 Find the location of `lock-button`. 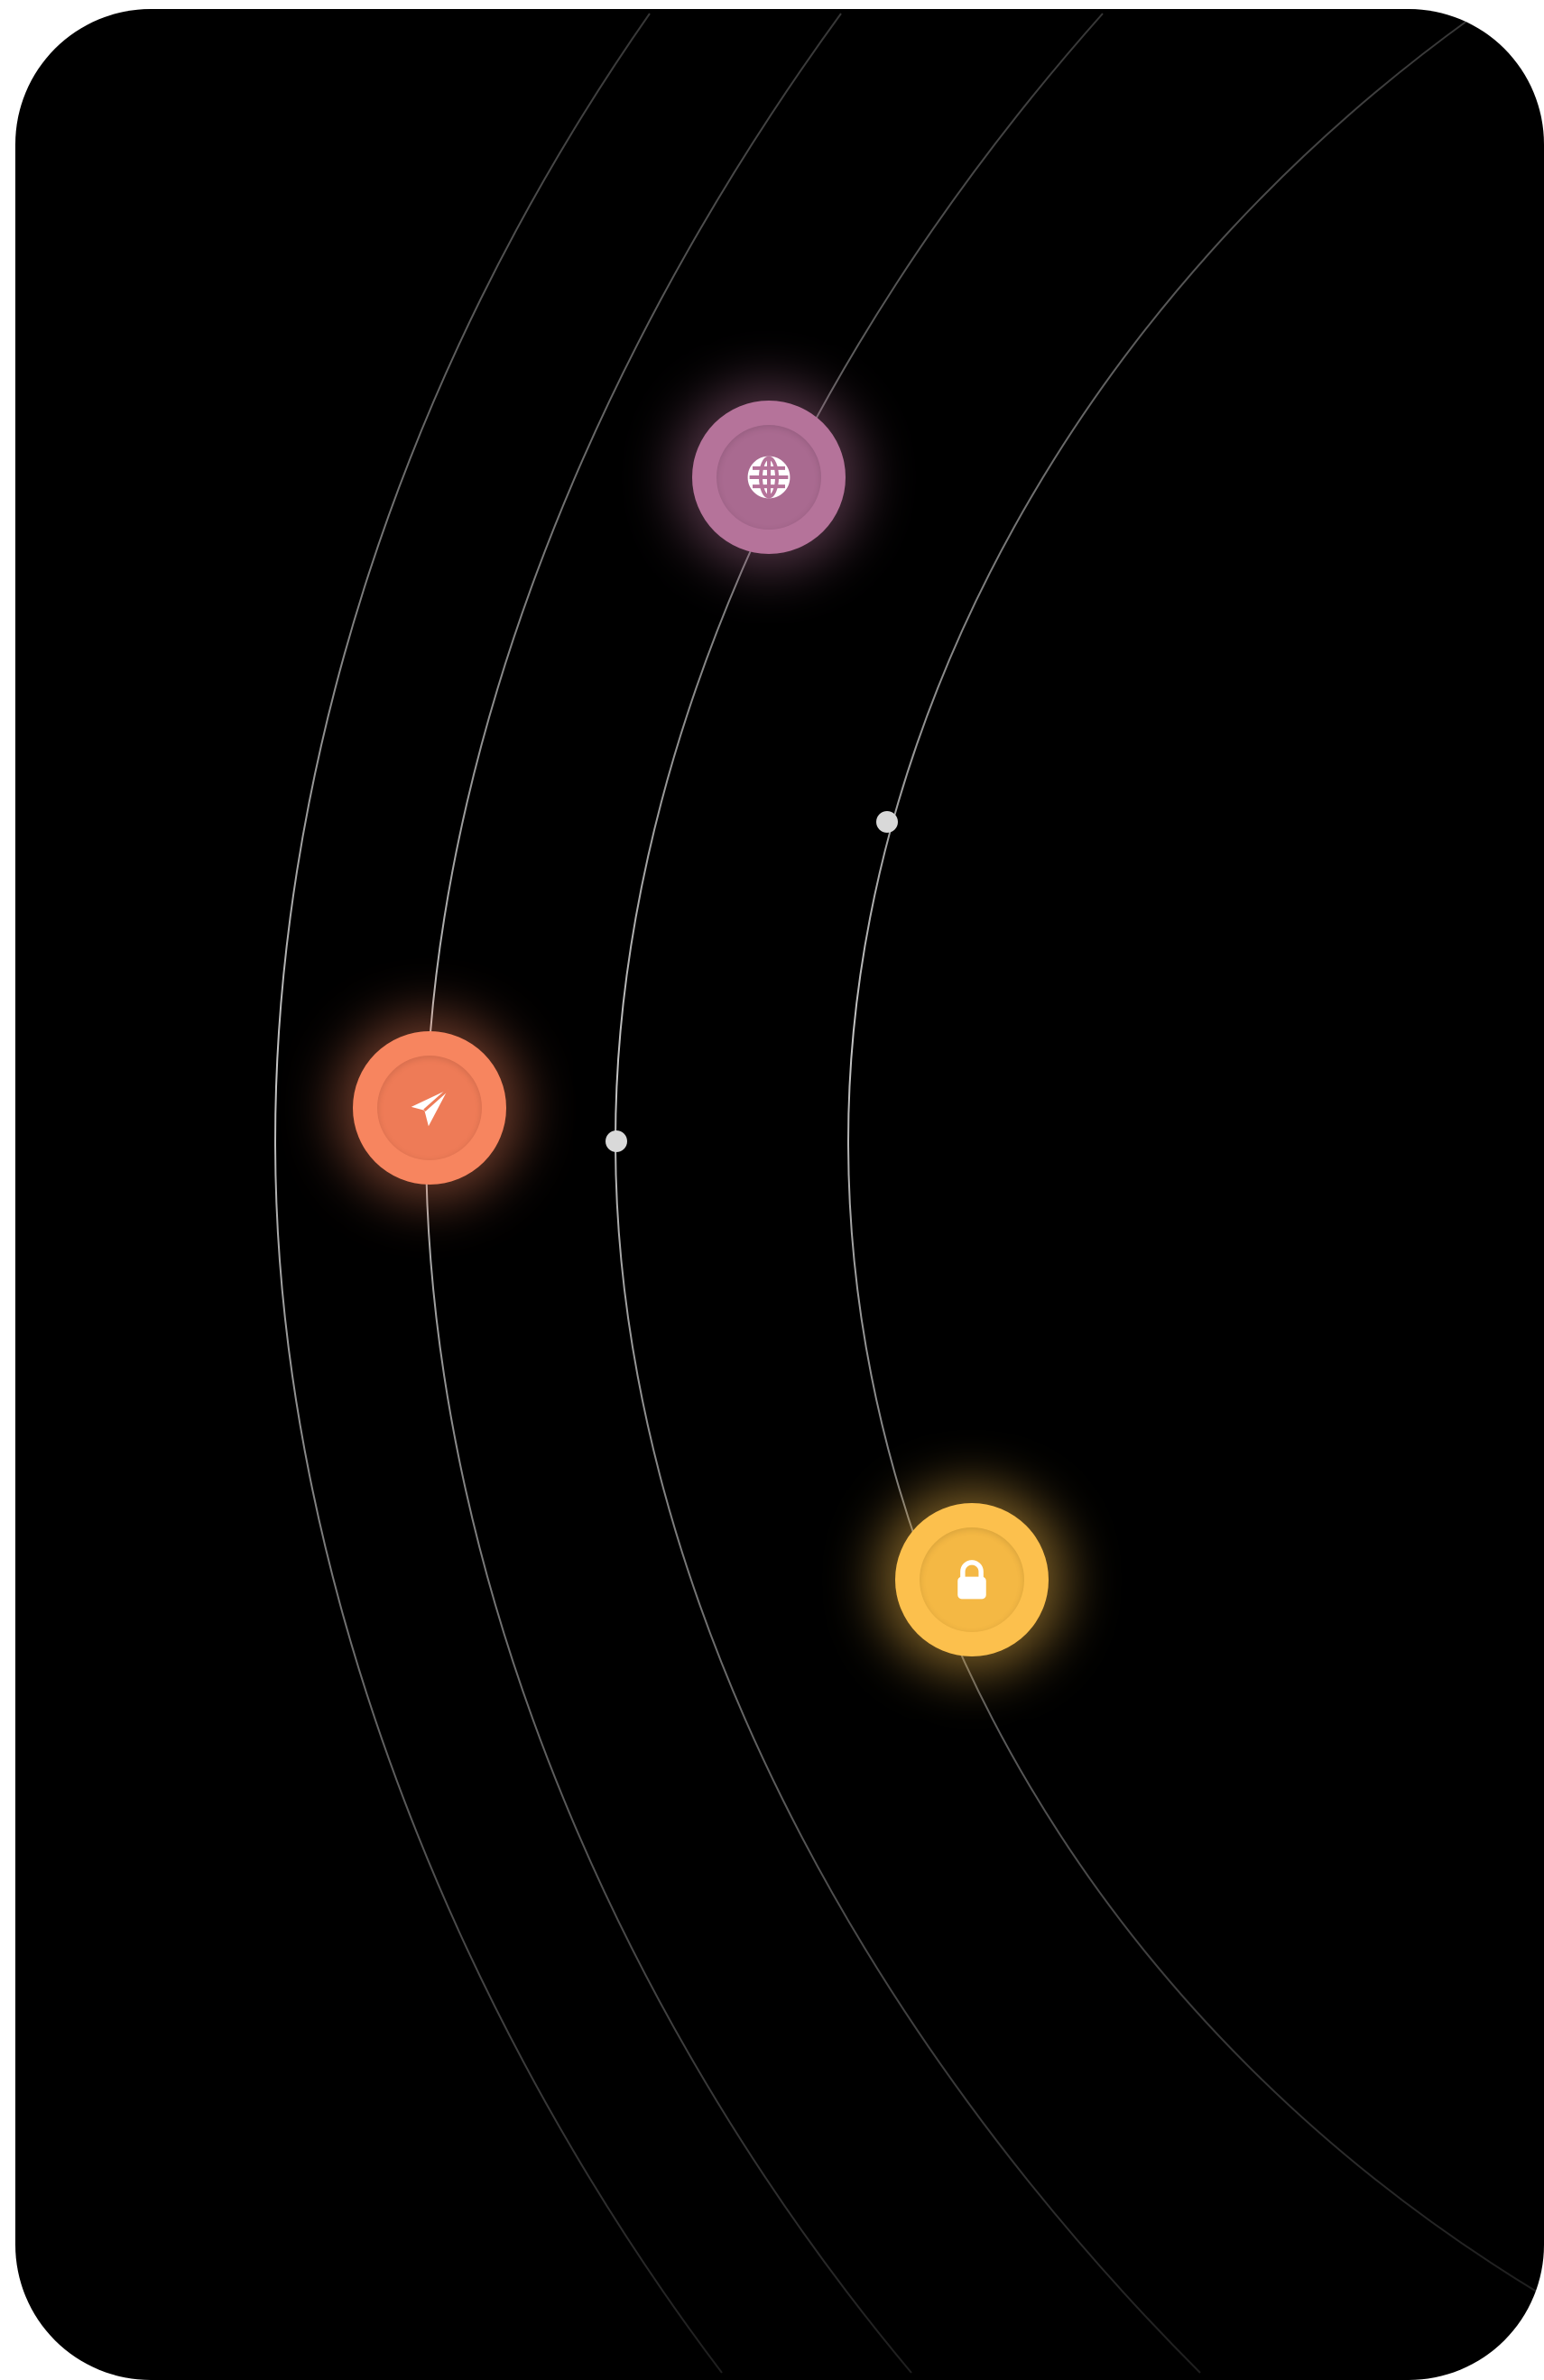

lock-button is located at coordinates (972, 1579).